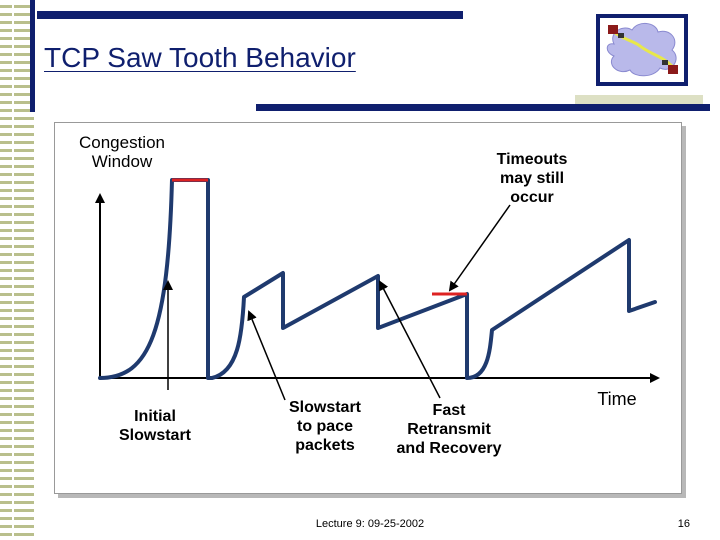 The width and height of the screenshot is (720, 540). I want to click on slide-footer: Lecture 9: 09-25-2002, so click(370, 524).